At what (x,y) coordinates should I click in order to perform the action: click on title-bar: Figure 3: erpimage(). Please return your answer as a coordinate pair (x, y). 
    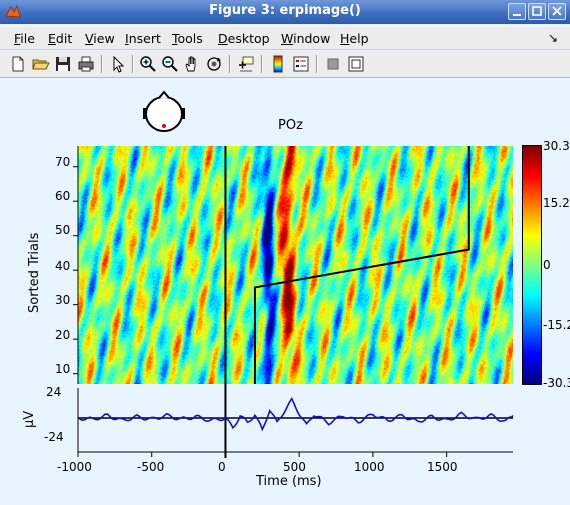
    Looking at the image, I should click on (285, 12).